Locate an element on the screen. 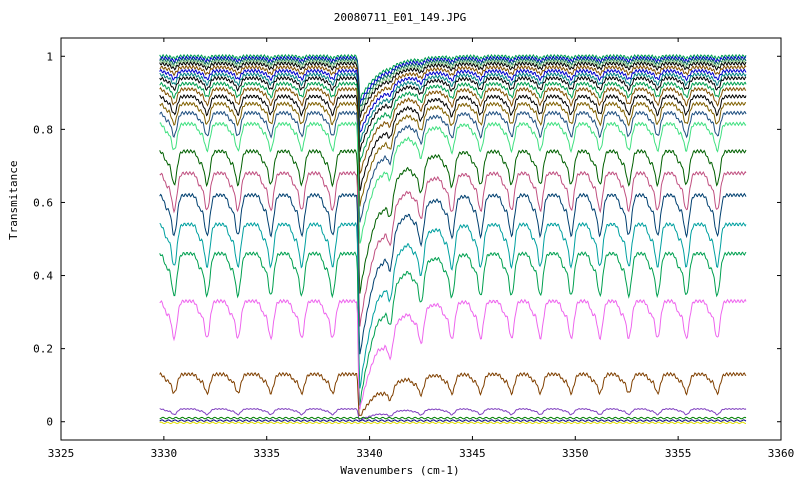  x-tick-label: 3355 is located at coordinates (678, 453).